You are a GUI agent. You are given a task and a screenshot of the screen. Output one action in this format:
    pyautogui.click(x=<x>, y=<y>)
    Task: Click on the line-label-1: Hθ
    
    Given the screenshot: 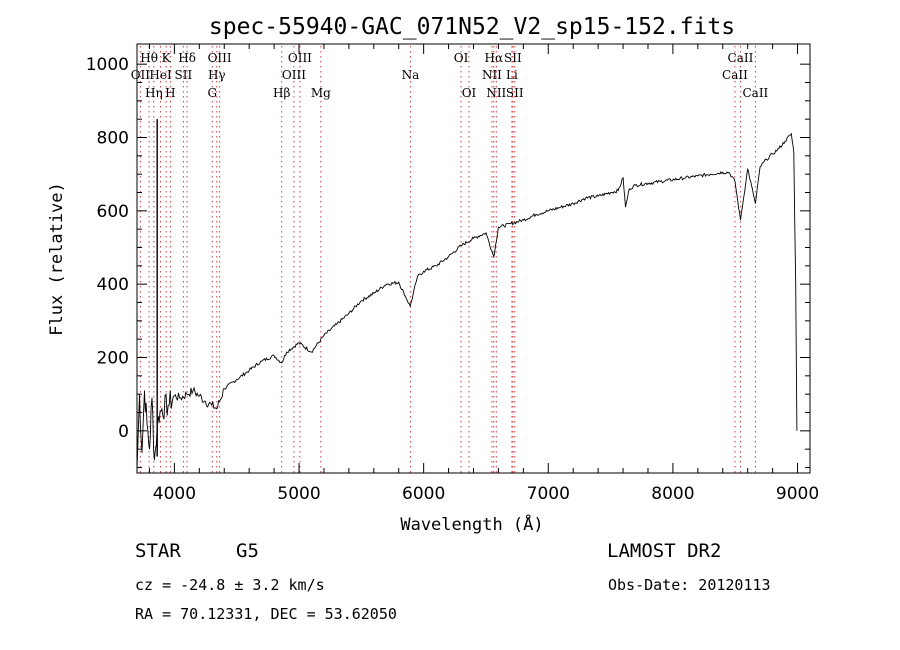 What is the action you would take?
    pyautogui.click(x=149, y=58)
    